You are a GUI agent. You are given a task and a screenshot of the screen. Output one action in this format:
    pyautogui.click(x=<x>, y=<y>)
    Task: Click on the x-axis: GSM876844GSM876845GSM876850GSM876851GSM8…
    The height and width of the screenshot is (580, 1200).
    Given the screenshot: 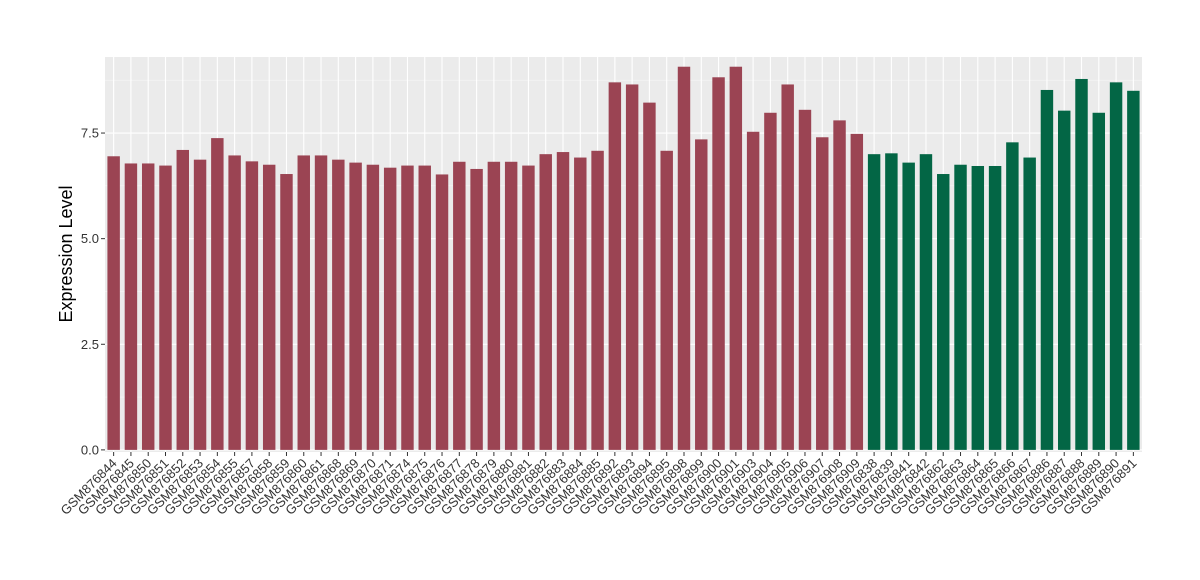 What is the action you would take?
    pyautogui.click(x=598, y=485)
    